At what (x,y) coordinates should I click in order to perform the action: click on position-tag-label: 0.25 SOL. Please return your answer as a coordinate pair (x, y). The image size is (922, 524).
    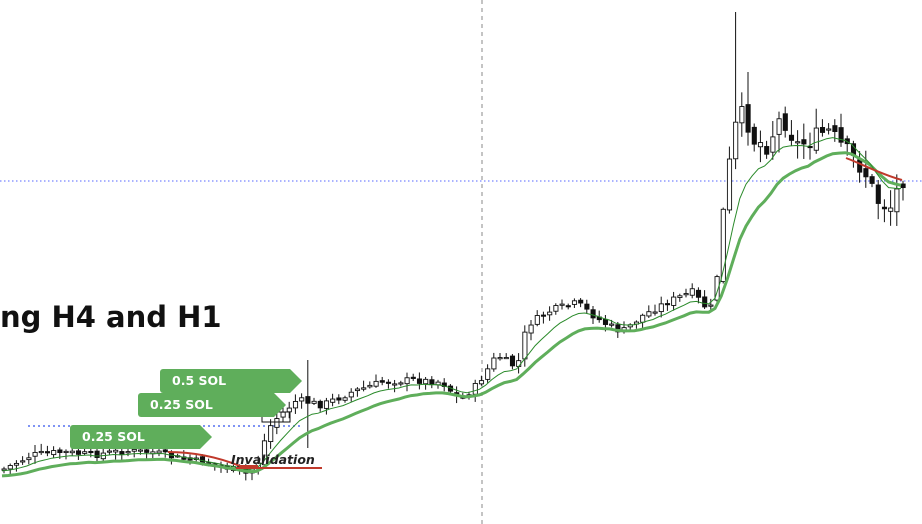
    Looking at the image, I should click on (113, 436).